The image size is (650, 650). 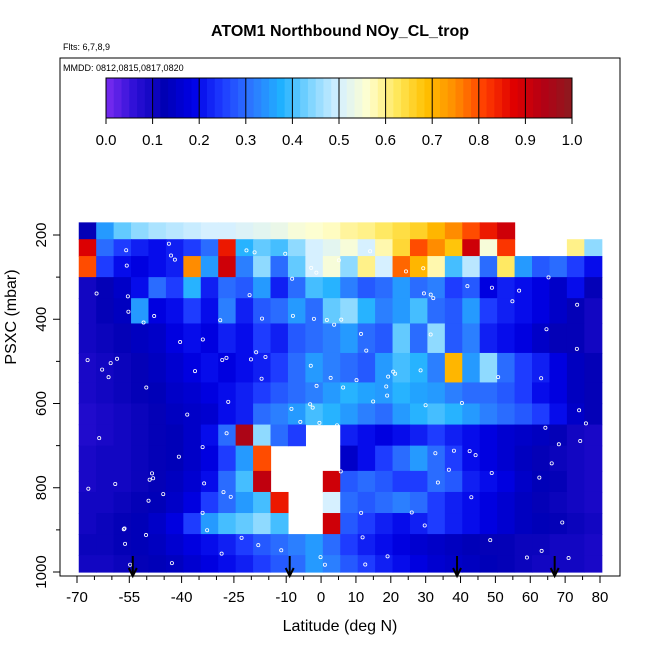 What do you see at coordinates (292, 140) in the screenshot?
I see `colorbar-tick-label: 0.4` at bounding box center [292, 140].